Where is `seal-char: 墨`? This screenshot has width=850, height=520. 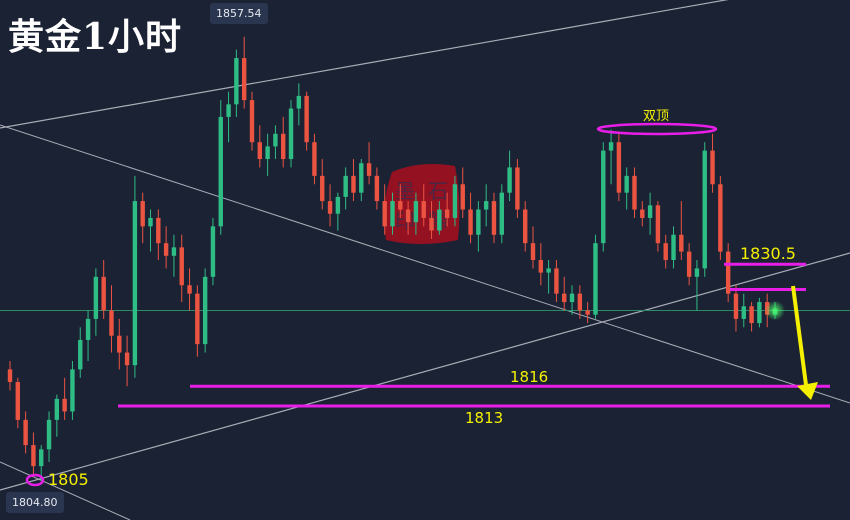
seal-char: 墨 is located at coordinates (405, 191).